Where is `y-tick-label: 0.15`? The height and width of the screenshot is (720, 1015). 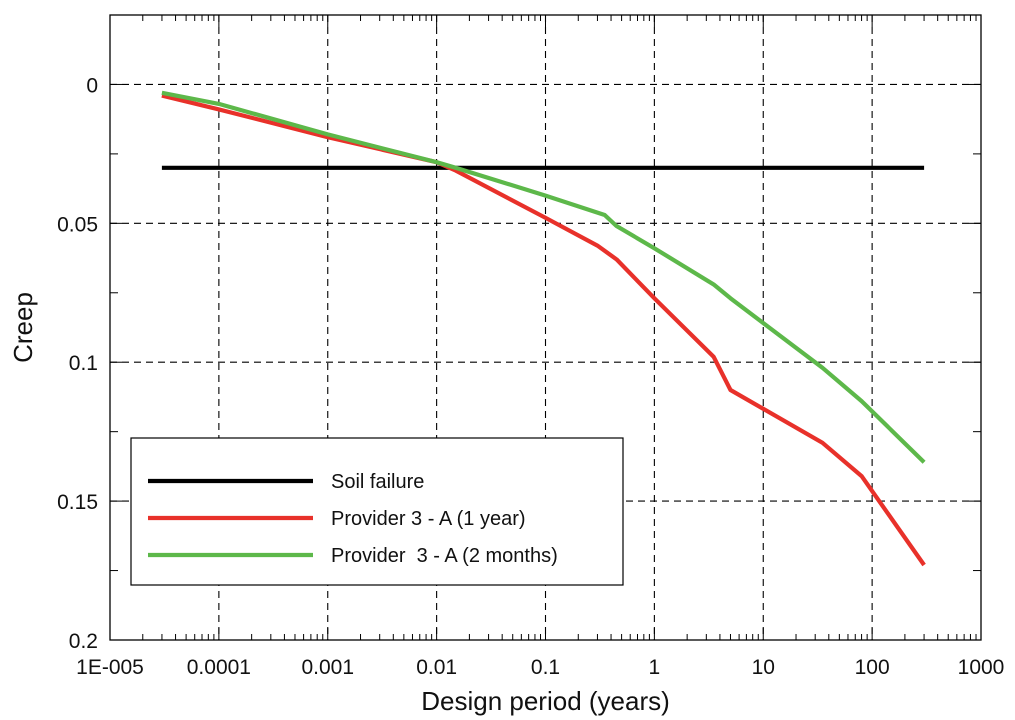 y-tick-label: 0.15 is located at coordinates (77, 502).